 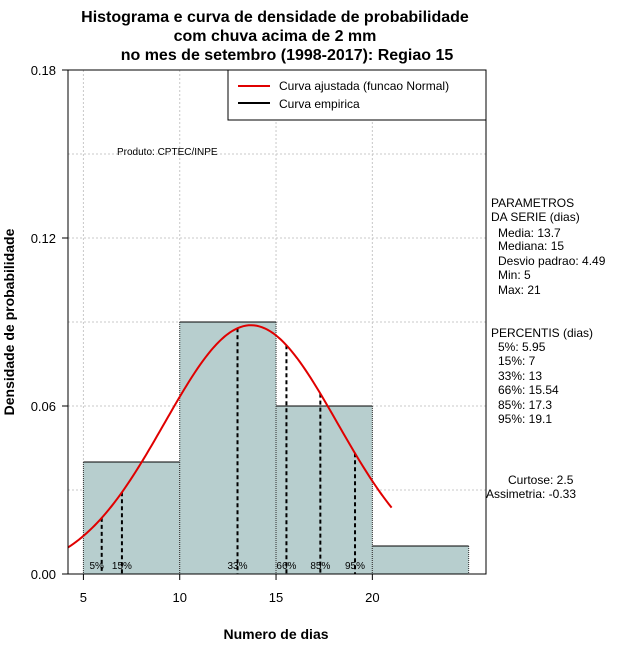 What do you see at coordinates (319, 104) in the screenshot?
I see `legend-label-empirical: Curva empirica` at bounding box center [319, 104].